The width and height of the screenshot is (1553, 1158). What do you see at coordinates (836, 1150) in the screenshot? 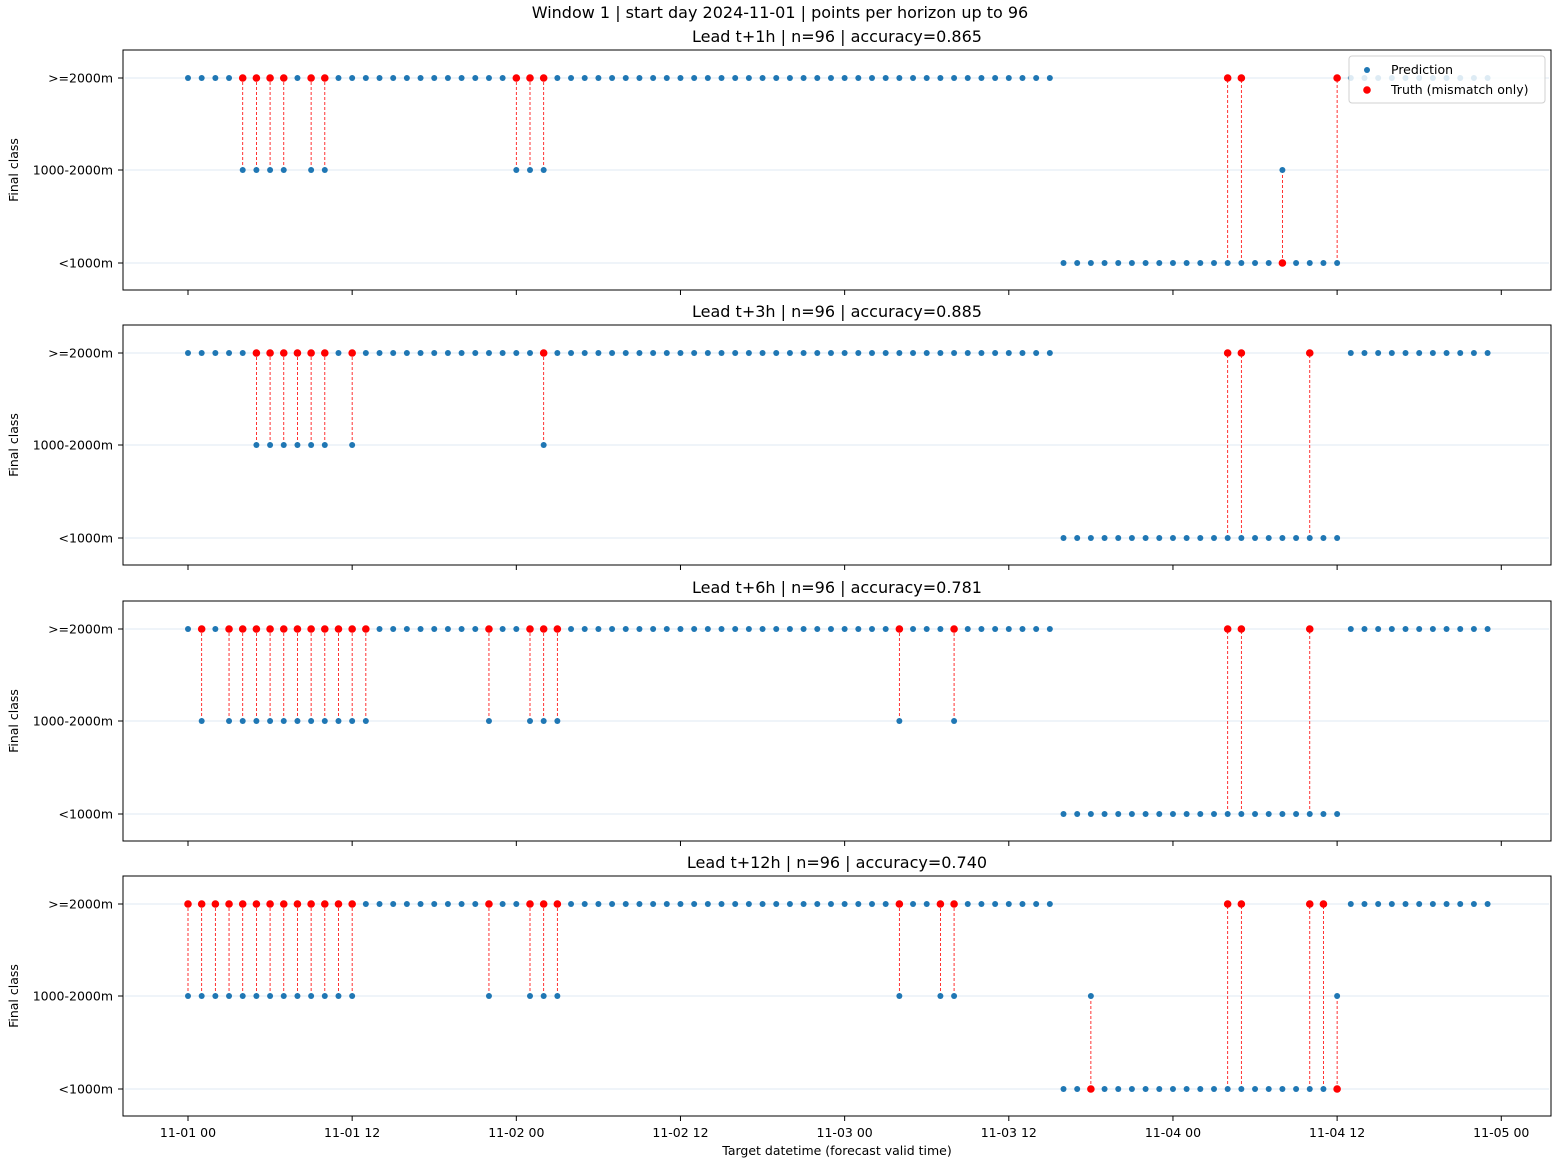
I see `x-axis-label: Target datetime (forecast valid time)` at bounding box center [836, 1150].